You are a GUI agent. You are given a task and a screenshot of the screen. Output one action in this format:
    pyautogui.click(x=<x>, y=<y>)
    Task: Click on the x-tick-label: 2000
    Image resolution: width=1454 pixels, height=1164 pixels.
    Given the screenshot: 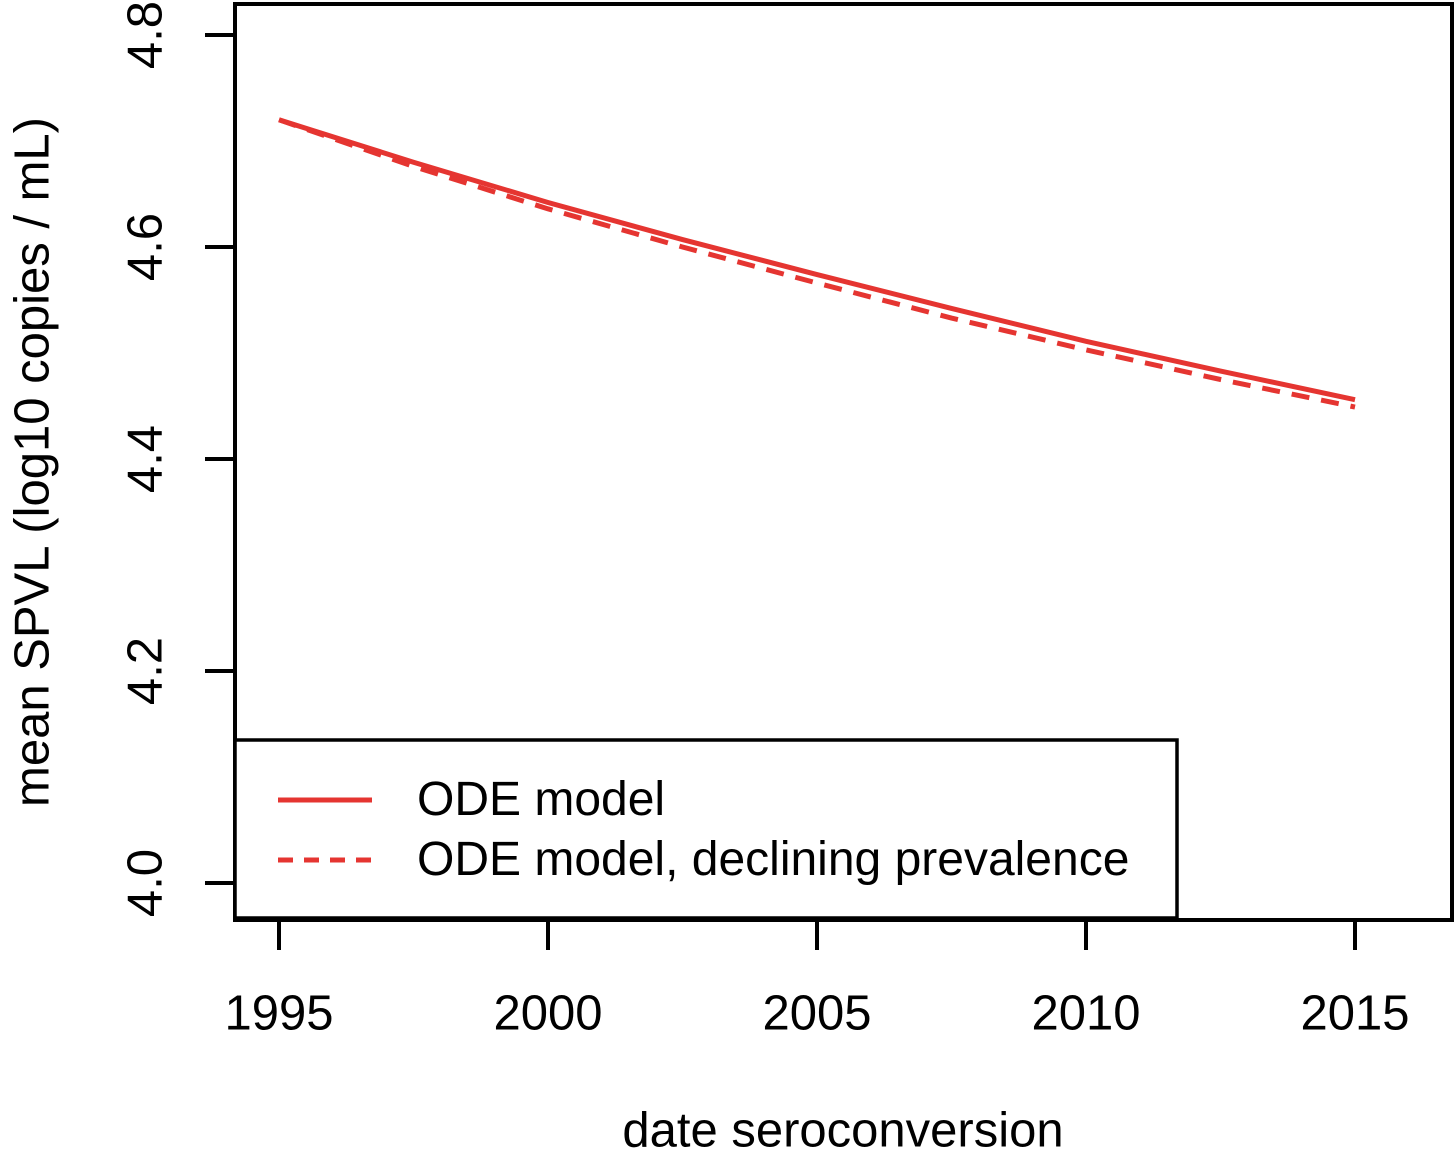 What is the action you would take?
    pyautogui.click(x=548, y=1013)
    